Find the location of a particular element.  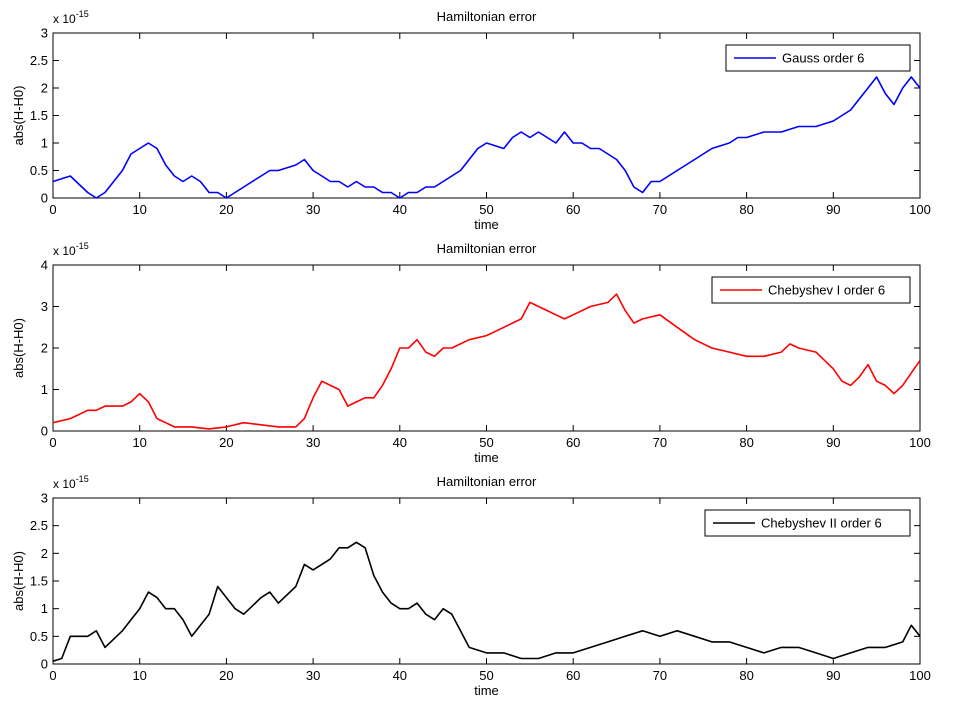

legend-label: Chebyshev I order 6 is located at coordinates (826, 290).